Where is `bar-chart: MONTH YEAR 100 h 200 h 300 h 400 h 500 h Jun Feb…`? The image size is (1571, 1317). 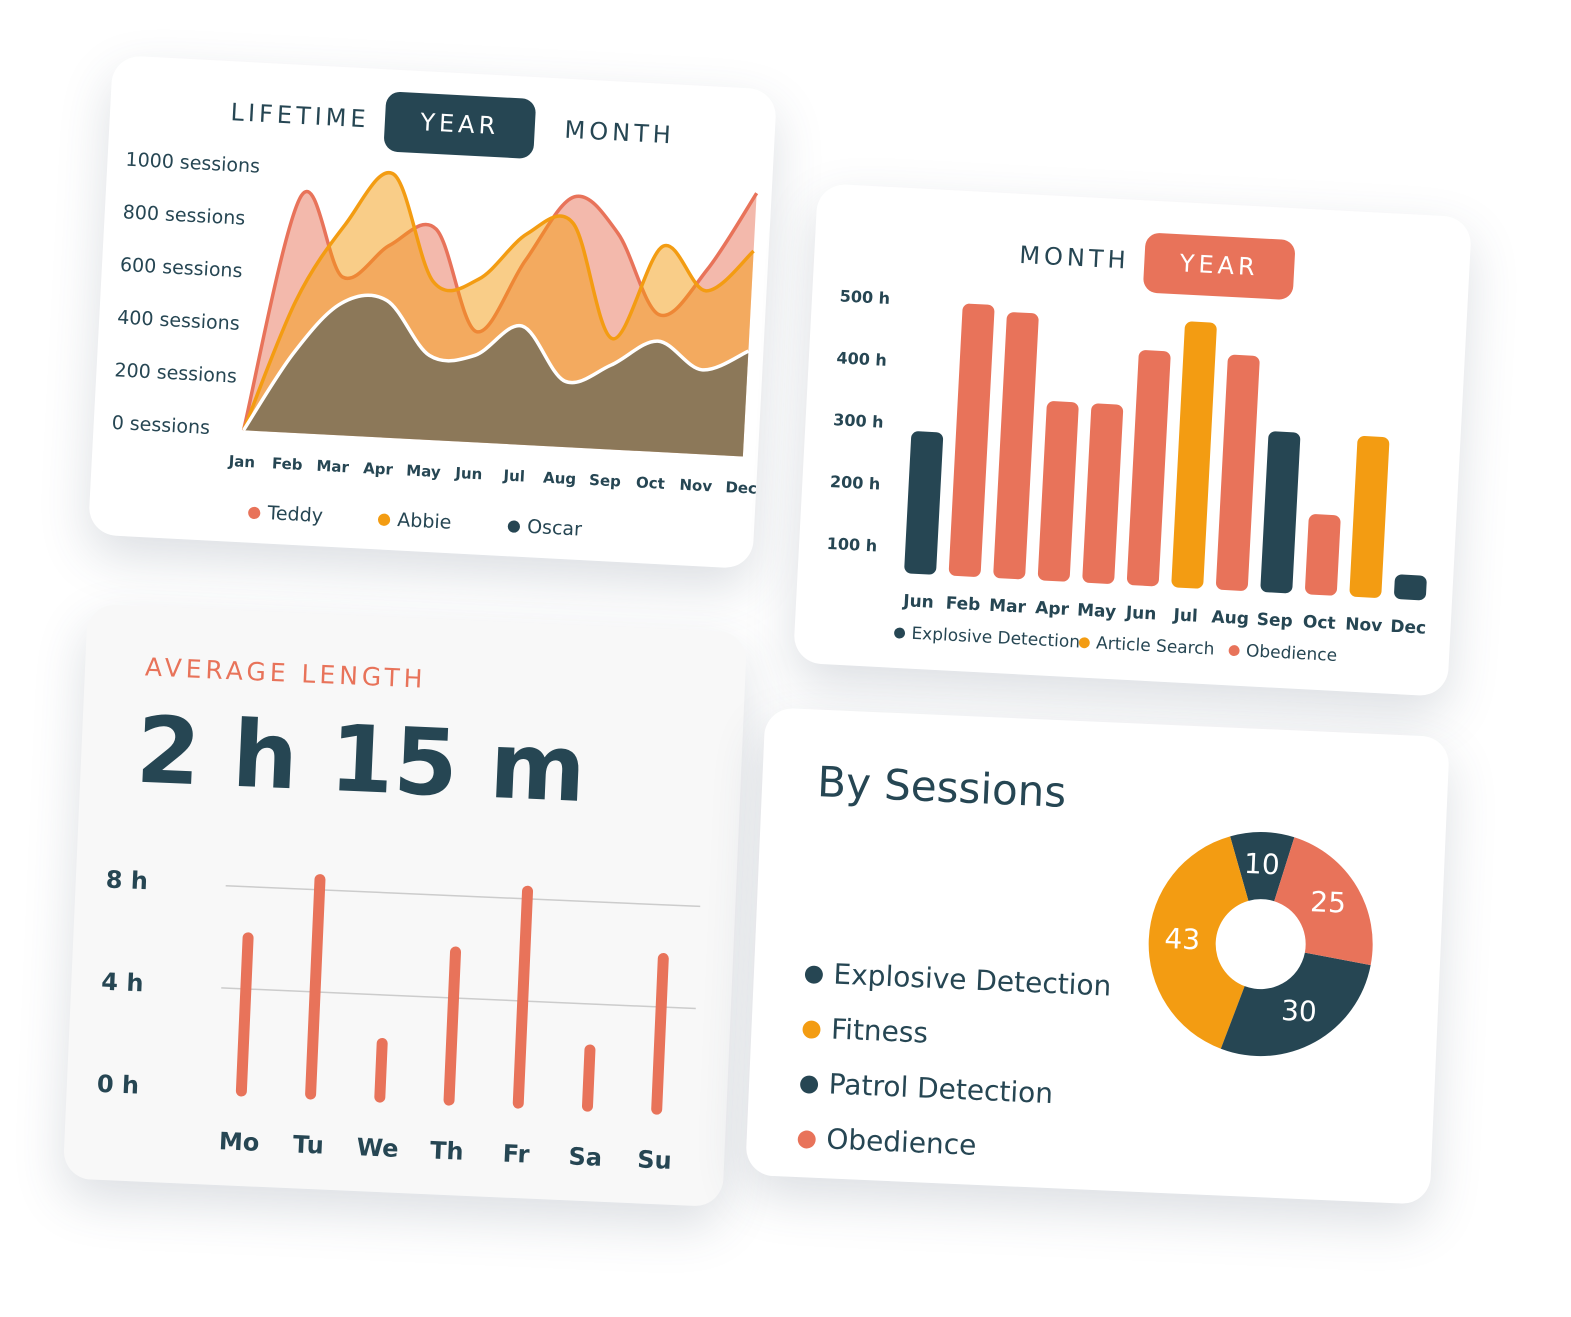 bar-chart: MONTH YEAR 100 h 200 h 300 h 400 h 500 h Jun Feb… is located at coordinates (1126, 449).